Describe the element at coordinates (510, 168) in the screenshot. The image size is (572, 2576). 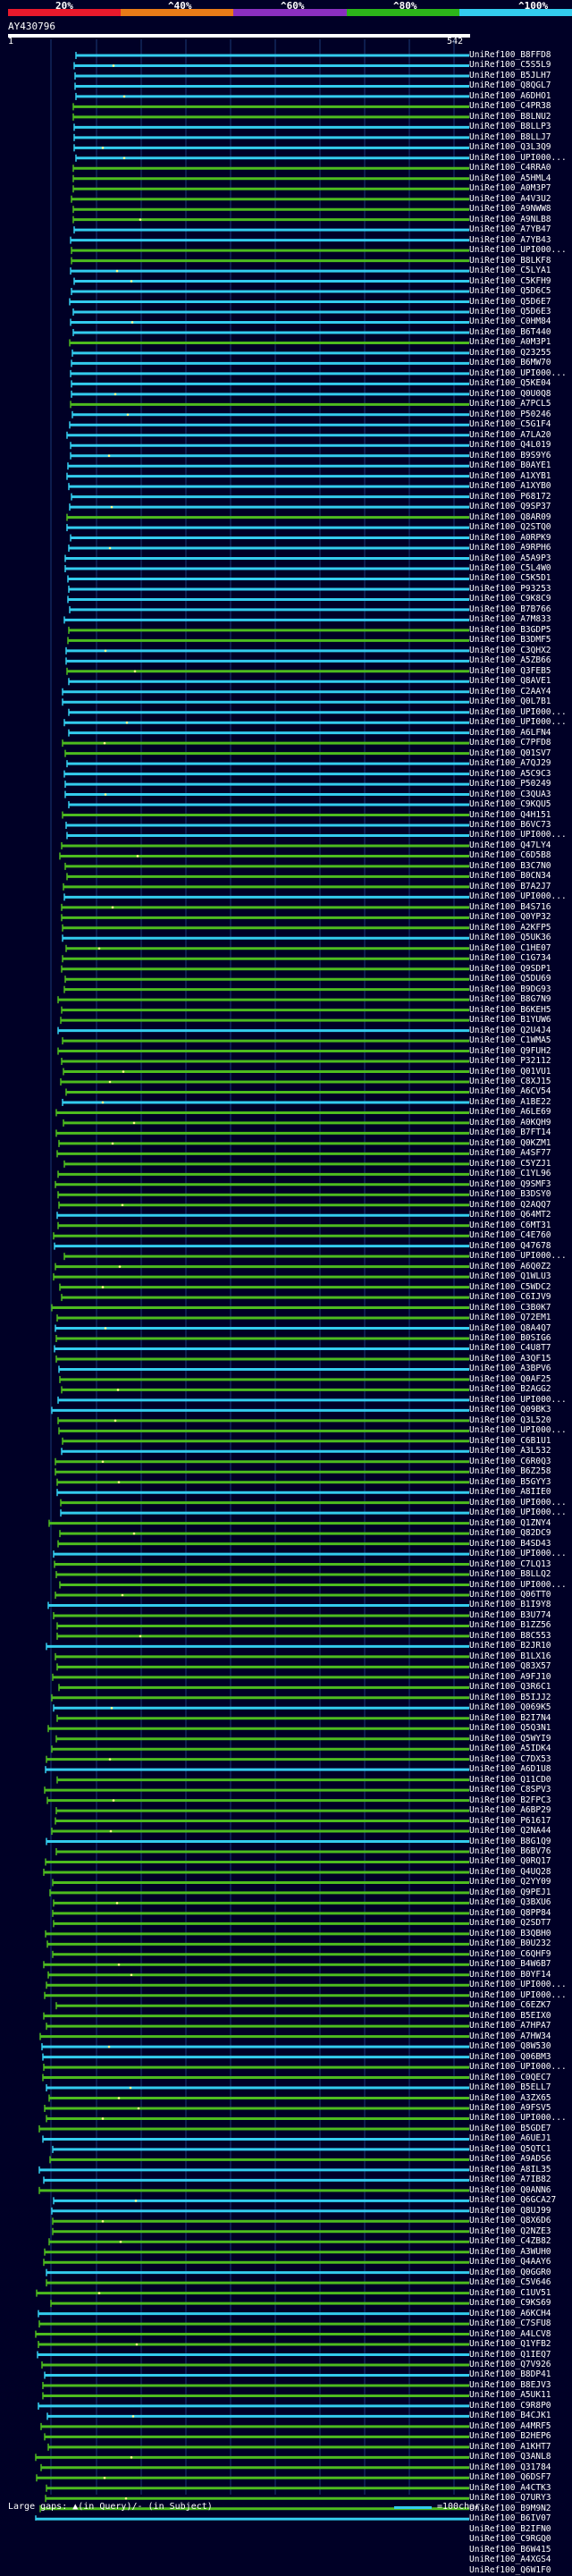
I see `hit-label-link: UniRef100_C4RRA0` at that location.